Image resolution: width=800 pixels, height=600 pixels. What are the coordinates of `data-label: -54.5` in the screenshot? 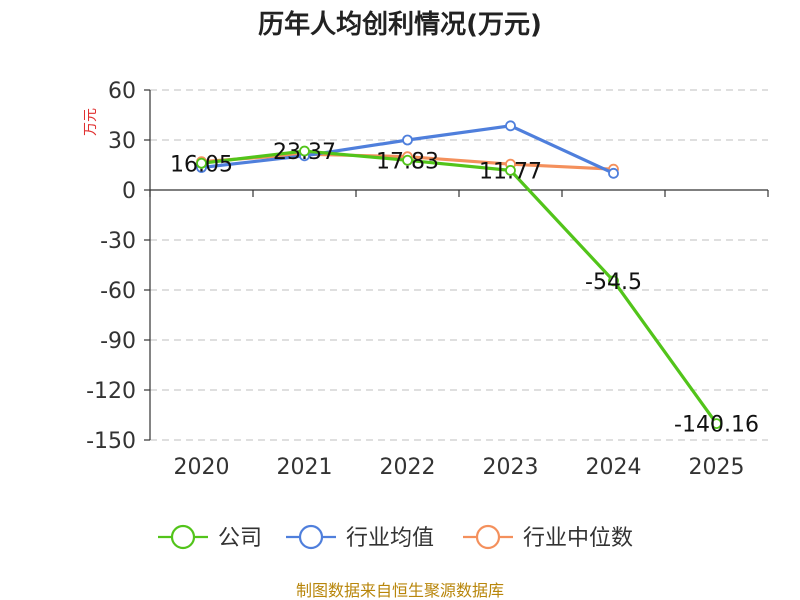 It's located at (613, 282).